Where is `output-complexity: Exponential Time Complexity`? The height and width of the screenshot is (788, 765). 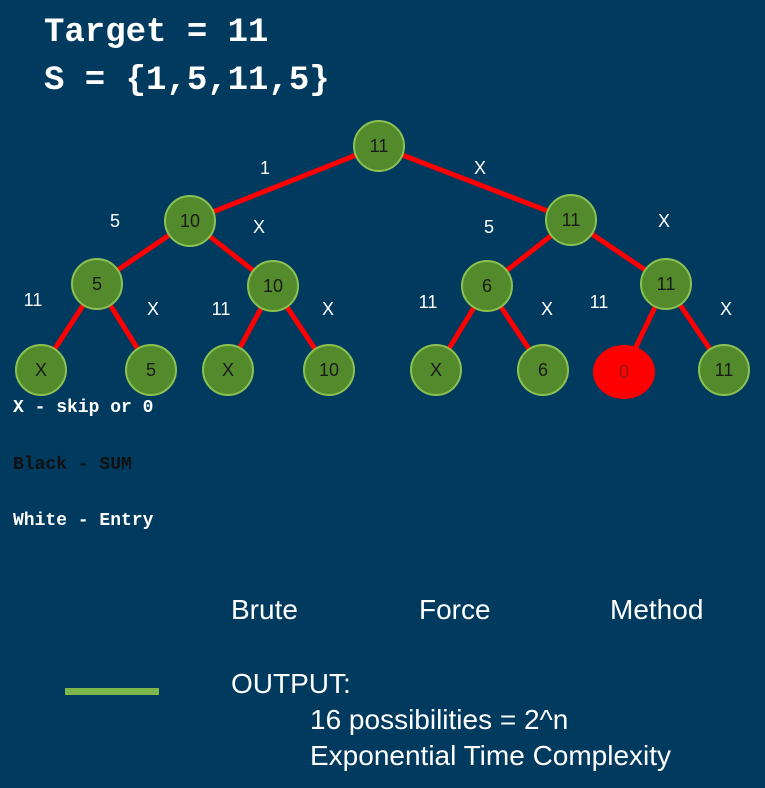 output-complexity: Exponential Time Complexity is located at coordinates (491, 755).